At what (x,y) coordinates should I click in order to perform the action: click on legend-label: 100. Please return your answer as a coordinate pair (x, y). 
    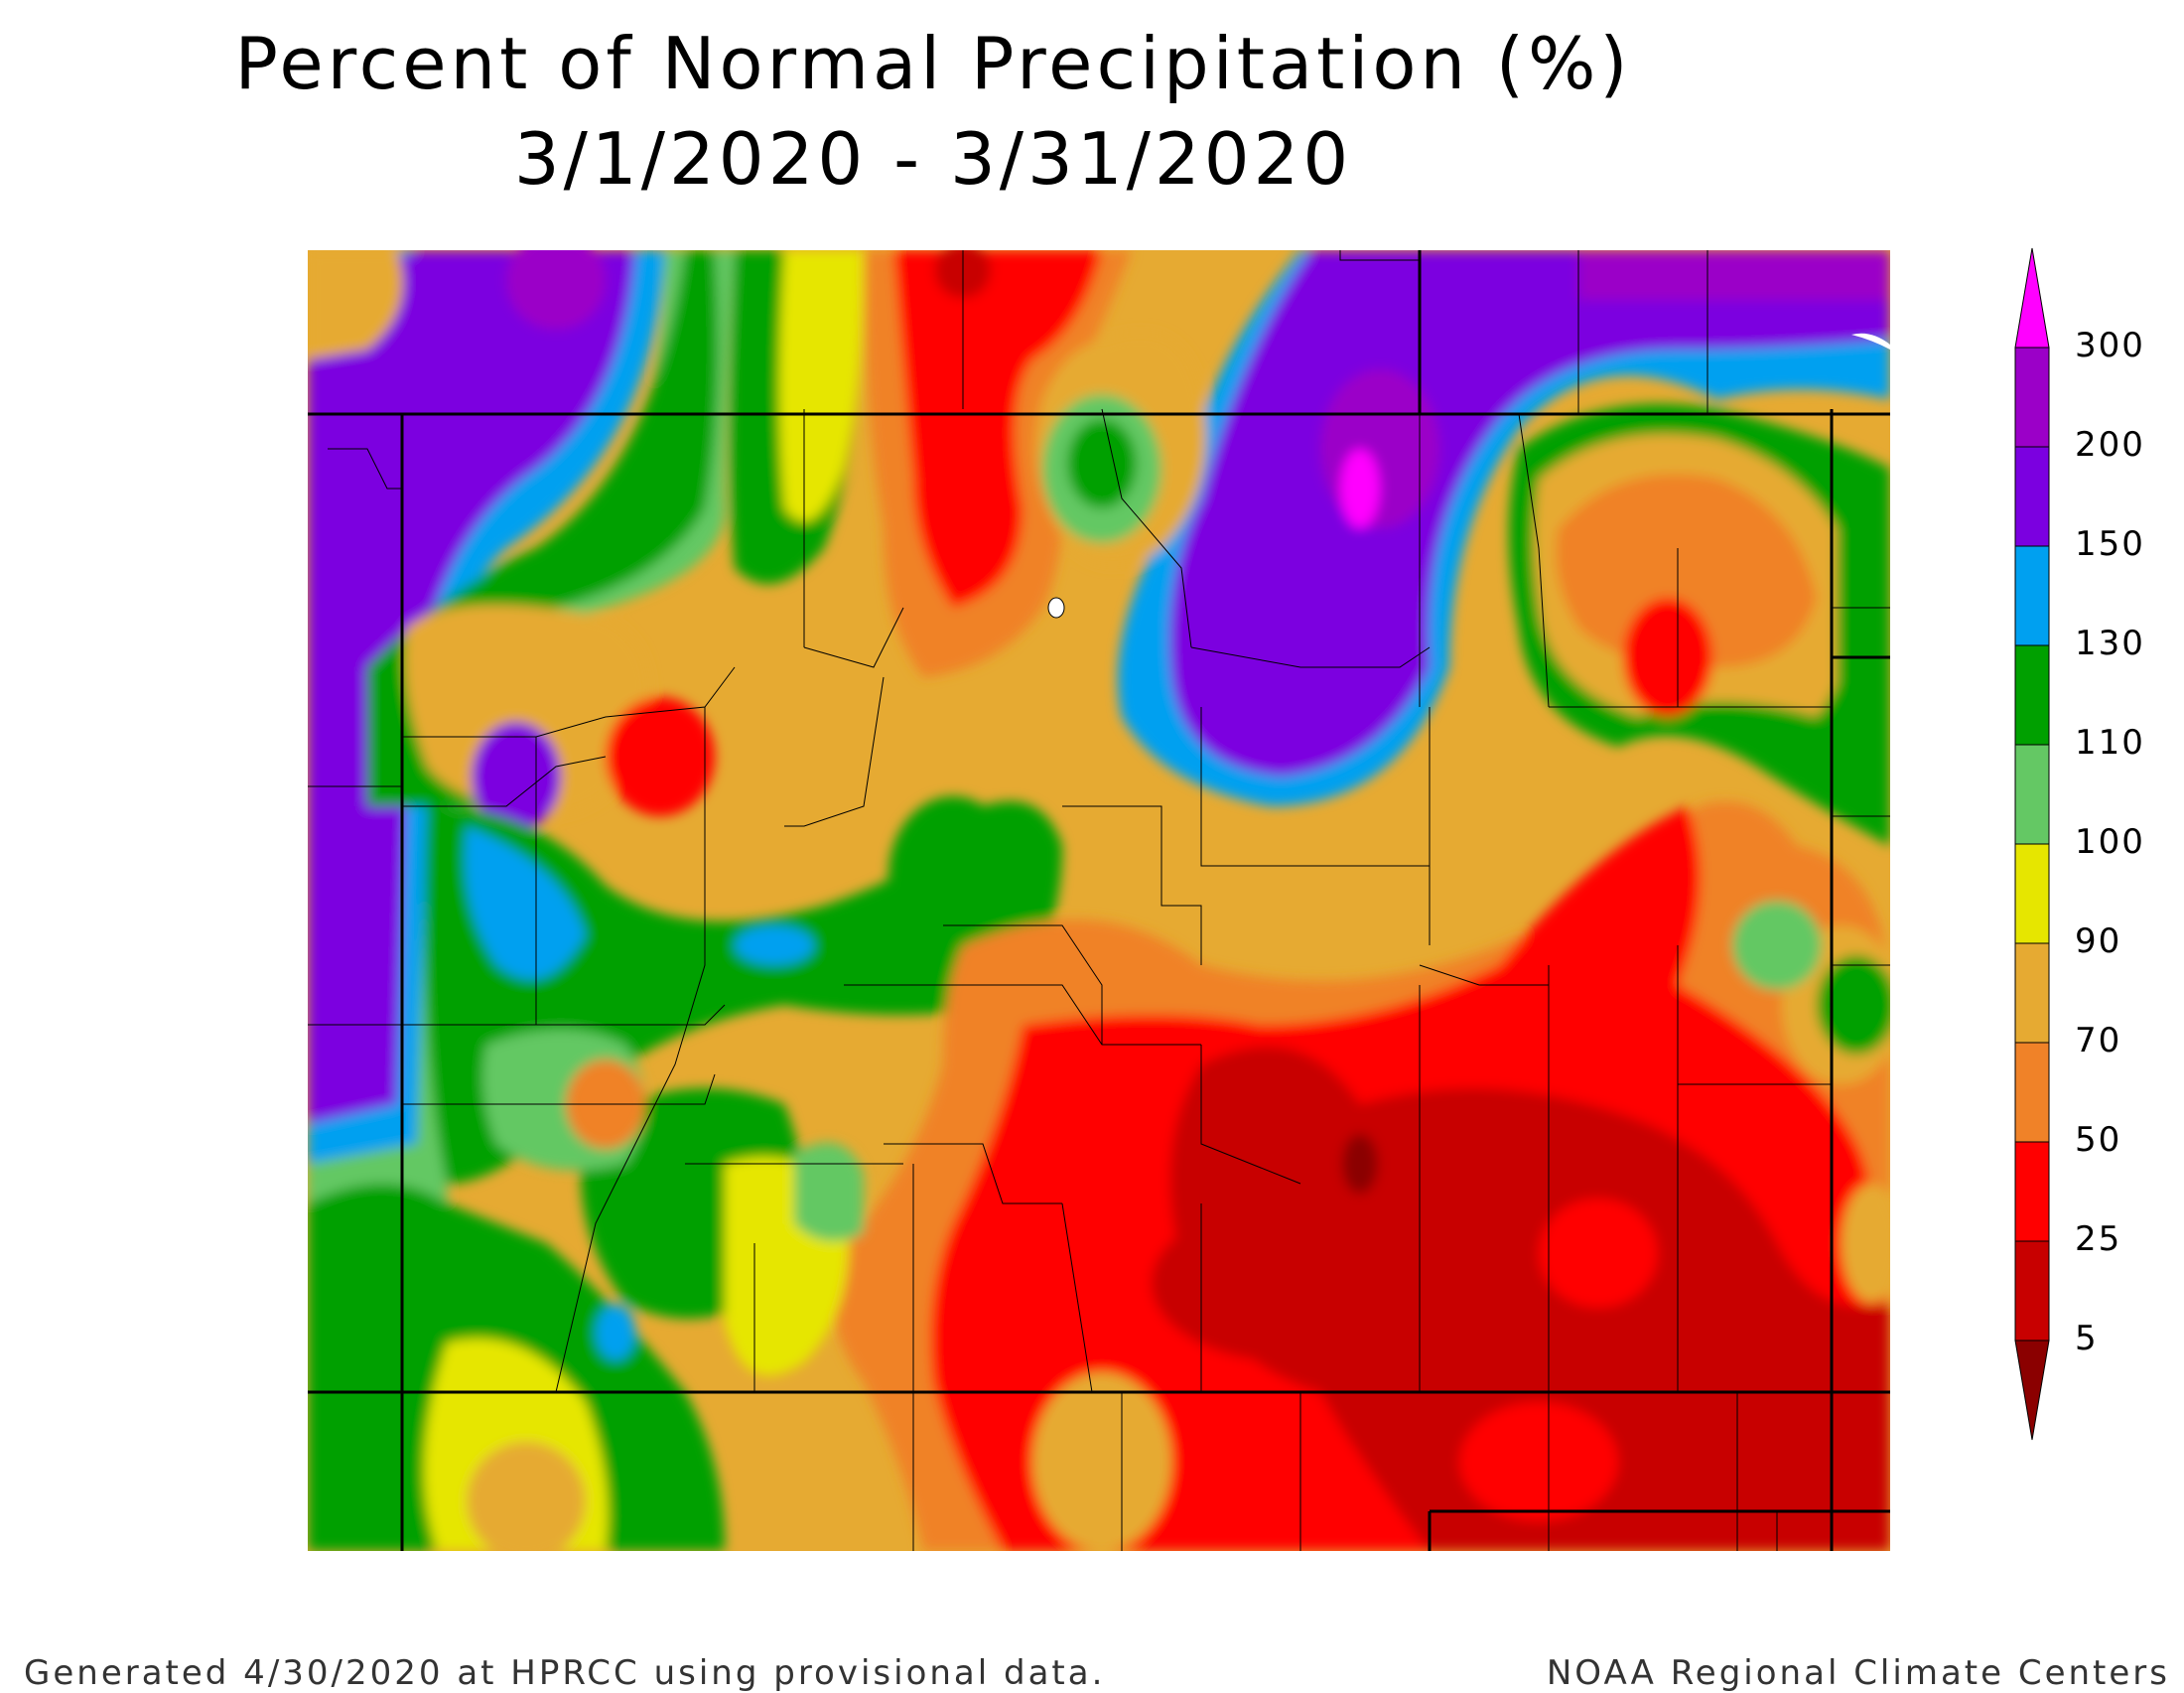
    Looking at the image, I should click on (2110, 842).